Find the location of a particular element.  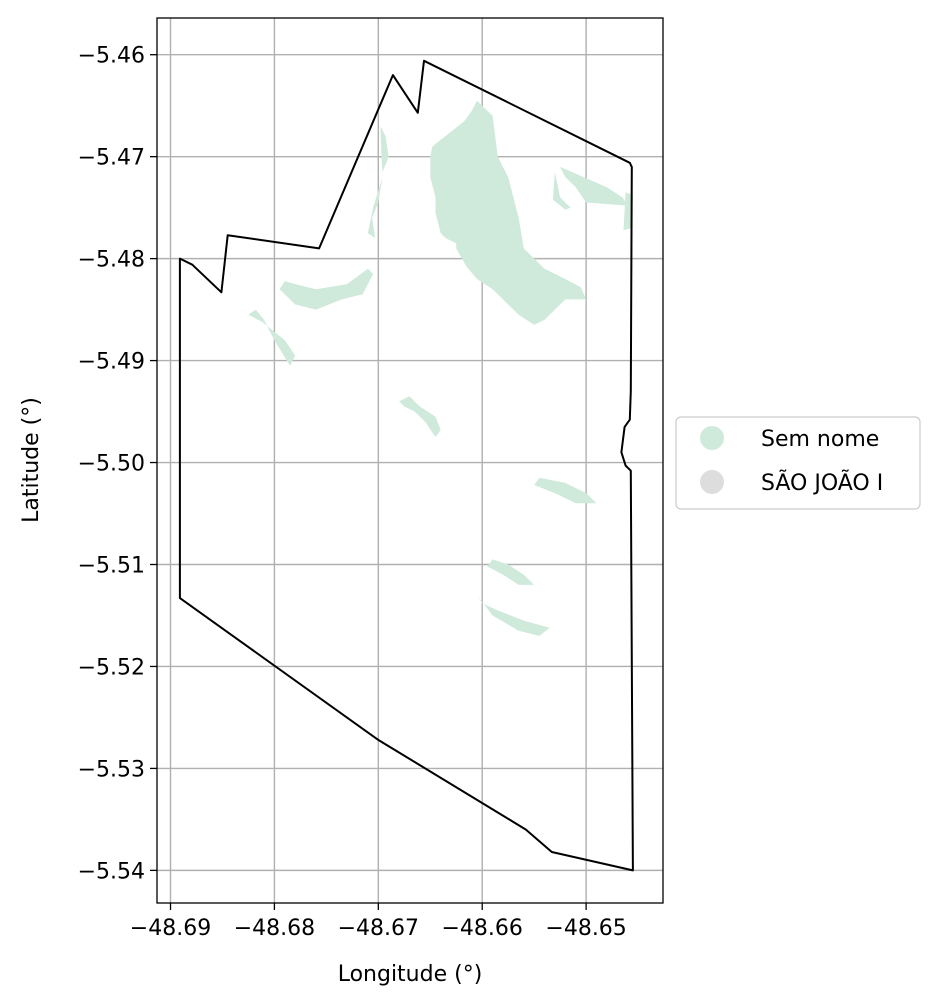

x-tick-label: −48.69 is located at coordinates (170, 928).